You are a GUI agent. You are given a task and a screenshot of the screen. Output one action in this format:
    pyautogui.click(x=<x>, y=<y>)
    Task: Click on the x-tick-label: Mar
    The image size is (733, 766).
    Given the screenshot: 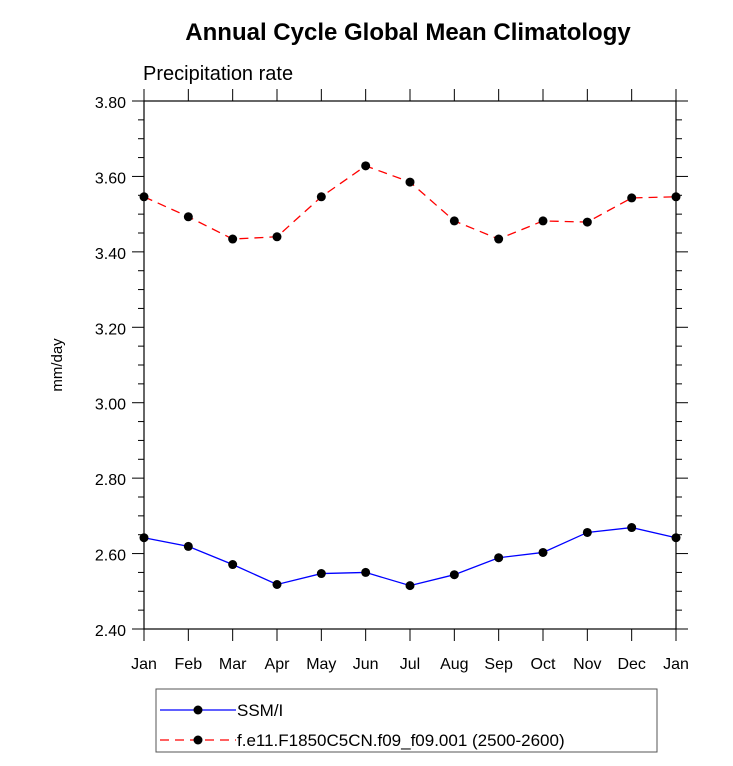 What is the action you would take?
    pyautogui.click(x=233, y=664)
    